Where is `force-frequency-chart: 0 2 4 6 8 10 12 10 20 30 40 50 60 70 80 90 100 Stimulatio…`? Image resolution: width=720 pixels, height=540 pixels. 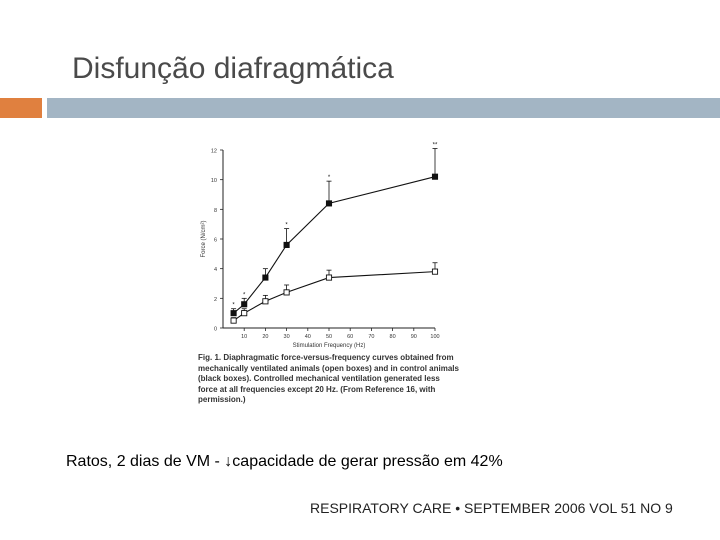
force-frequency-chart: 0 2 4 6 8 10 12 10 20 30 40 50 60 70 80 90 100 Stimulatio… is located at coordinates (320, 246).